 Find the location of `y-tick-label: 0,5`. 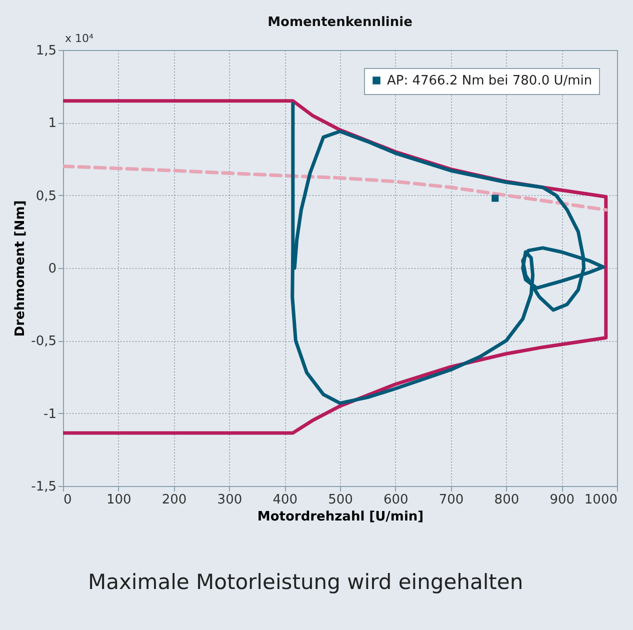

y-tick-label: 0,5 is located at coordinates (46, 196).